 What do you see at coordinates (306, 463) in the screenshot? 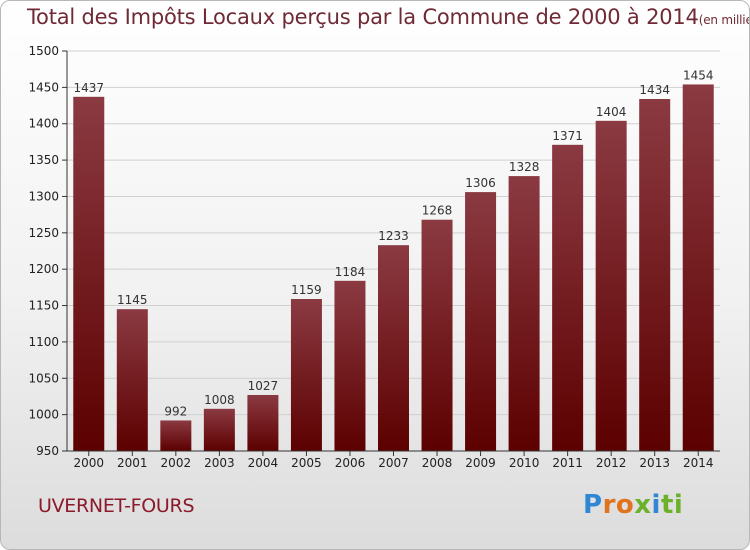
I see `x-tick-label: 2005` at bounding box center [306, 463].